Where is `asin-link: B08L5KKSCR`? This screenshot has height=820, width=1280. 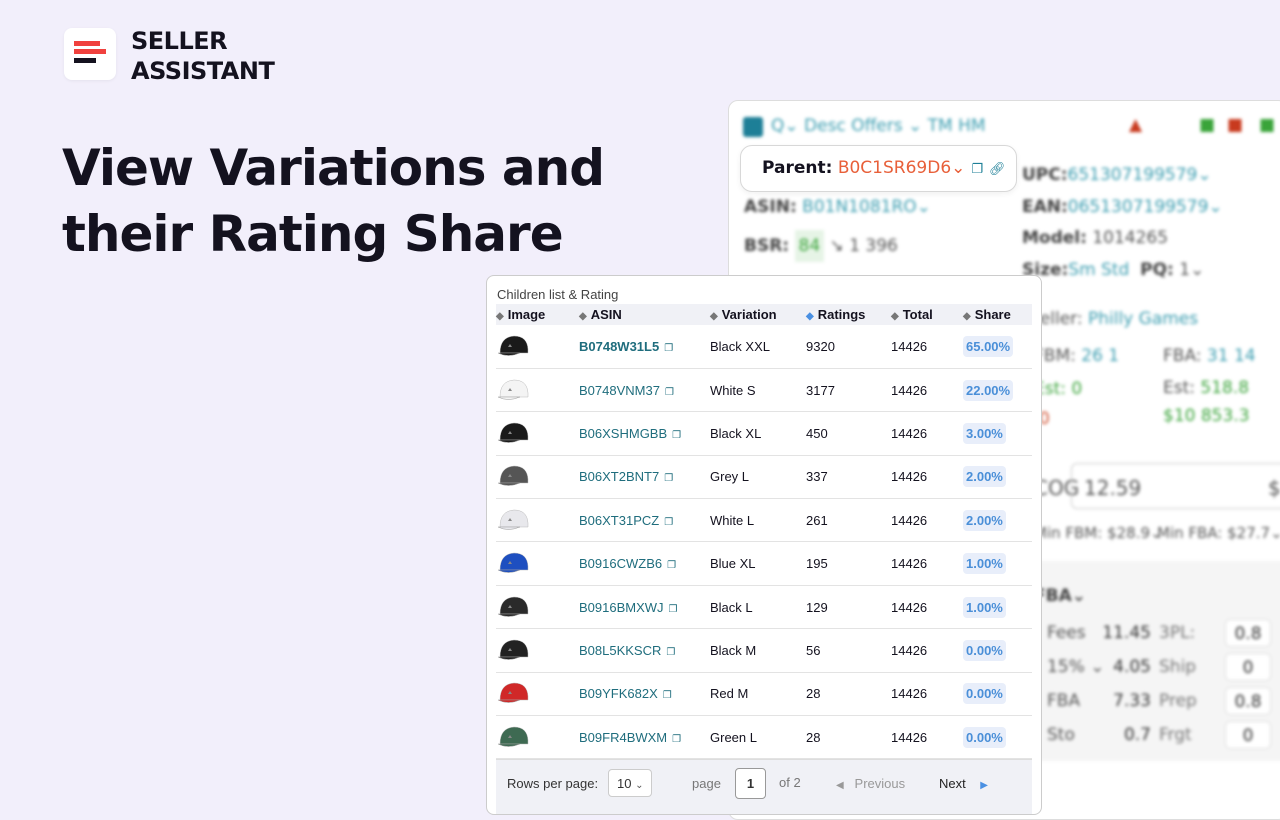
asin-link: B08L5KKSCR is located at coordinates (620, 650).